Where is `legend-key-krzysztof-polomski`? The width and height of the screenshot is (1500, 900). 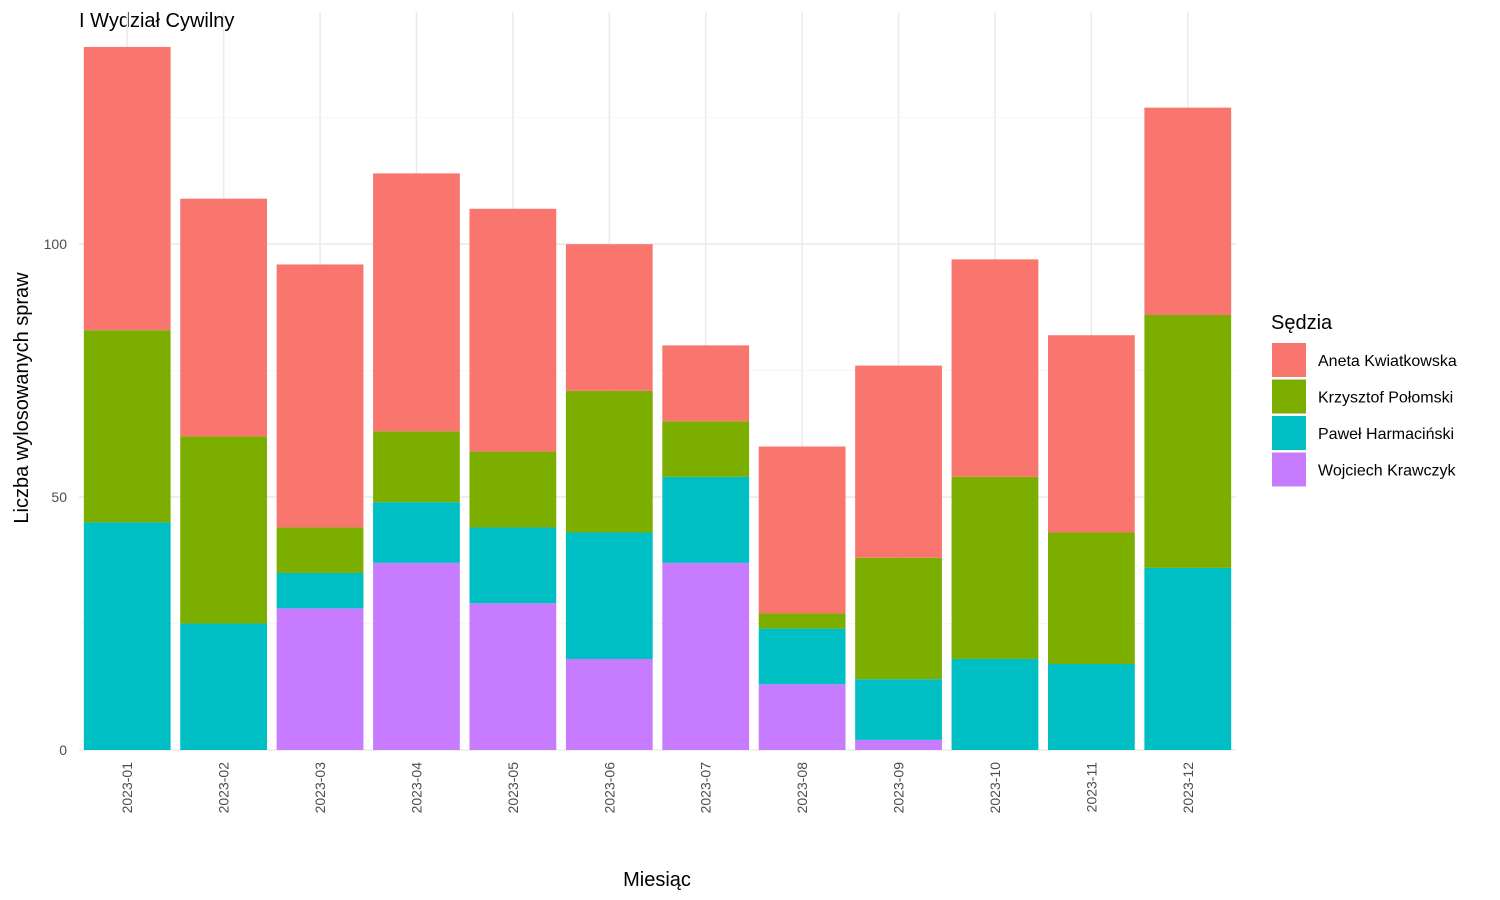 legend-key-krzysztof-polomski is located at coordinates (1289, 396).